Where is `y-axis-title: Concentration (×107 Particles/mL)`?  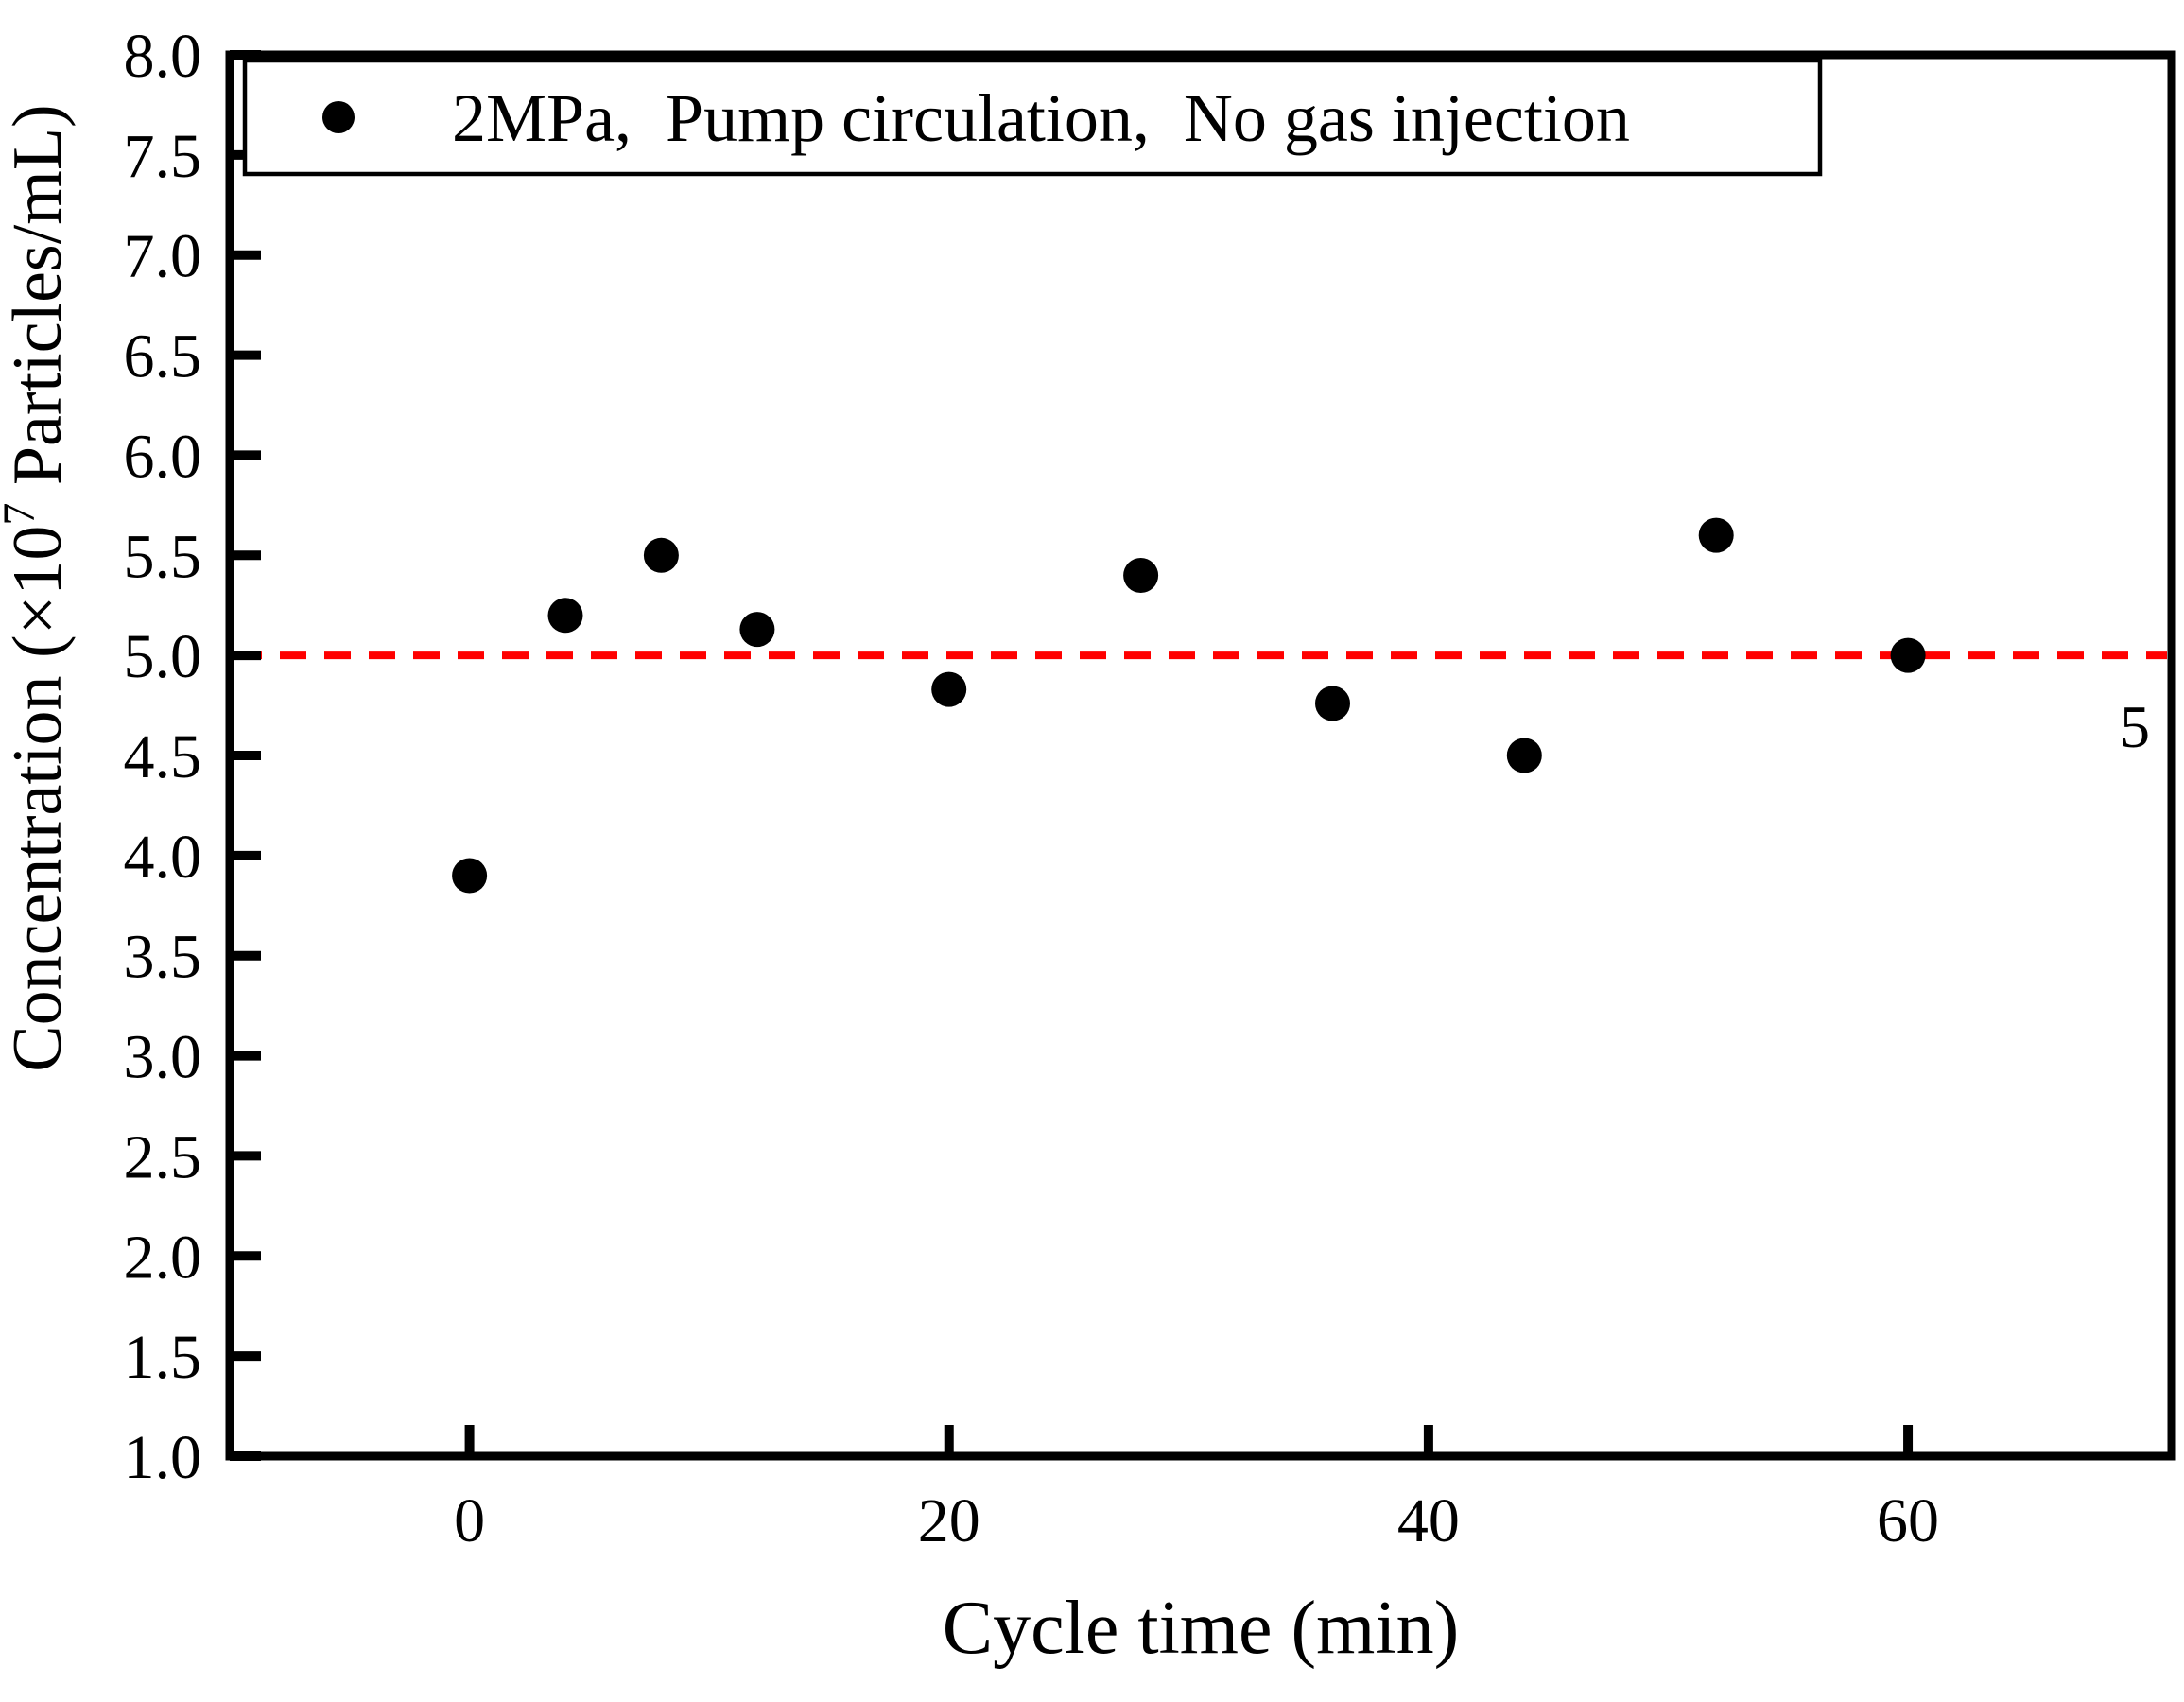
y-axis-title: Concentration (×107 Particles/mL) is located at coordinates (38, 588).